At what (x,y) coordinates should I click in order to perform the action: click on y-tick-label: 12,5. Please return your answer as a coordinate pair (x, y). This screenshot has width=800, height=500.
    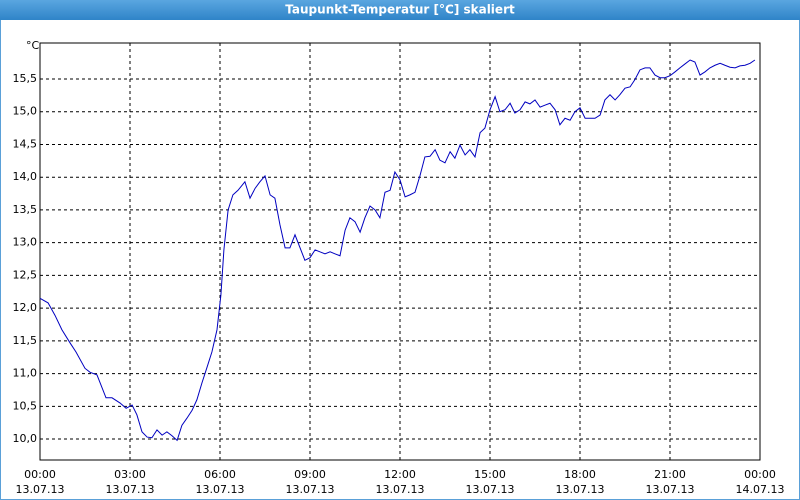
    Looking at the image, I should click on (25, 274).